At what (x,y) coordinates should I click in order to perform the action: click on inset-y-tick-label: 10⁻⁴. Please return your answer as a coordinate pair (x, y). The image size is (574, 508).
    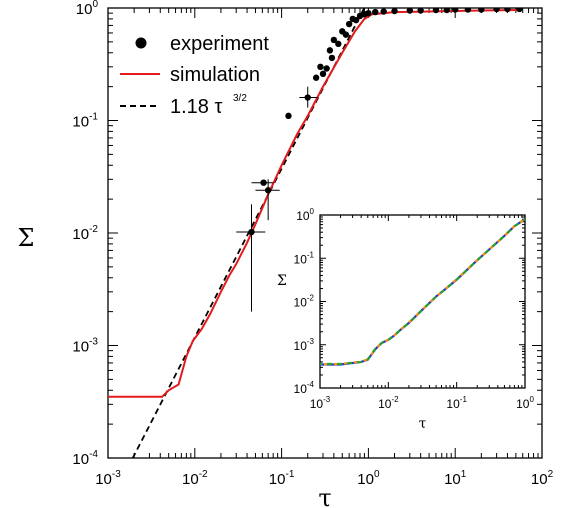
    Looking at the image, I should click on (304, 388).